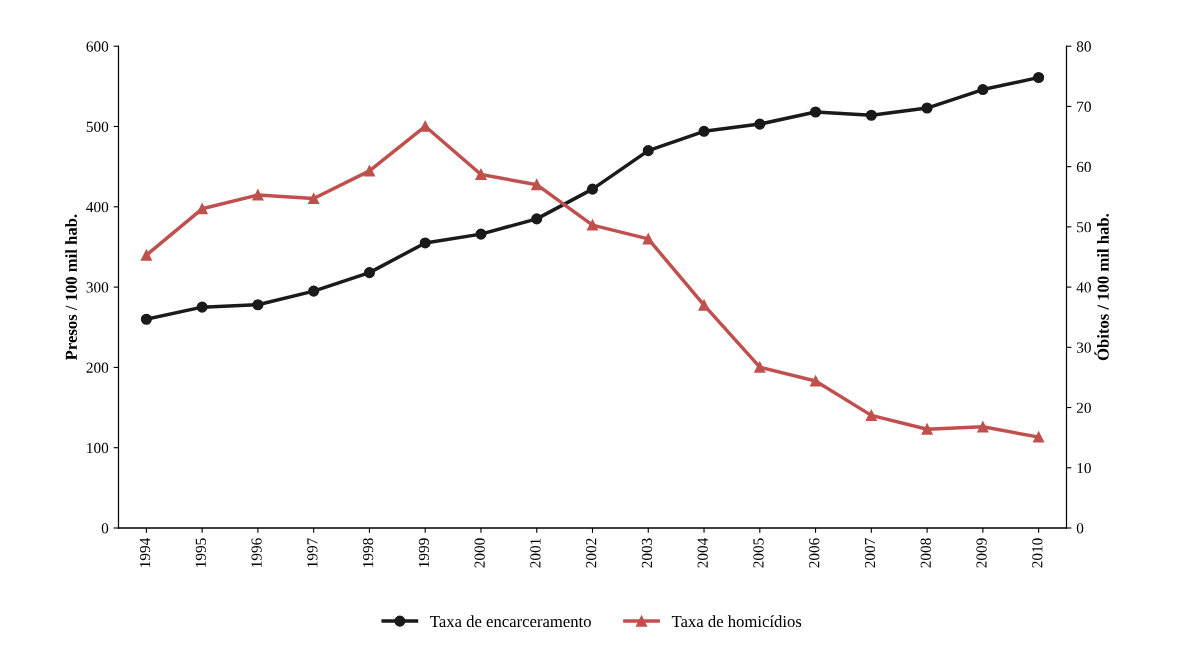  What do you see at coordinates (1083, 407) in the screenshot?
I see `y2-tick-label: 20` at bounding box center [1083, 407].